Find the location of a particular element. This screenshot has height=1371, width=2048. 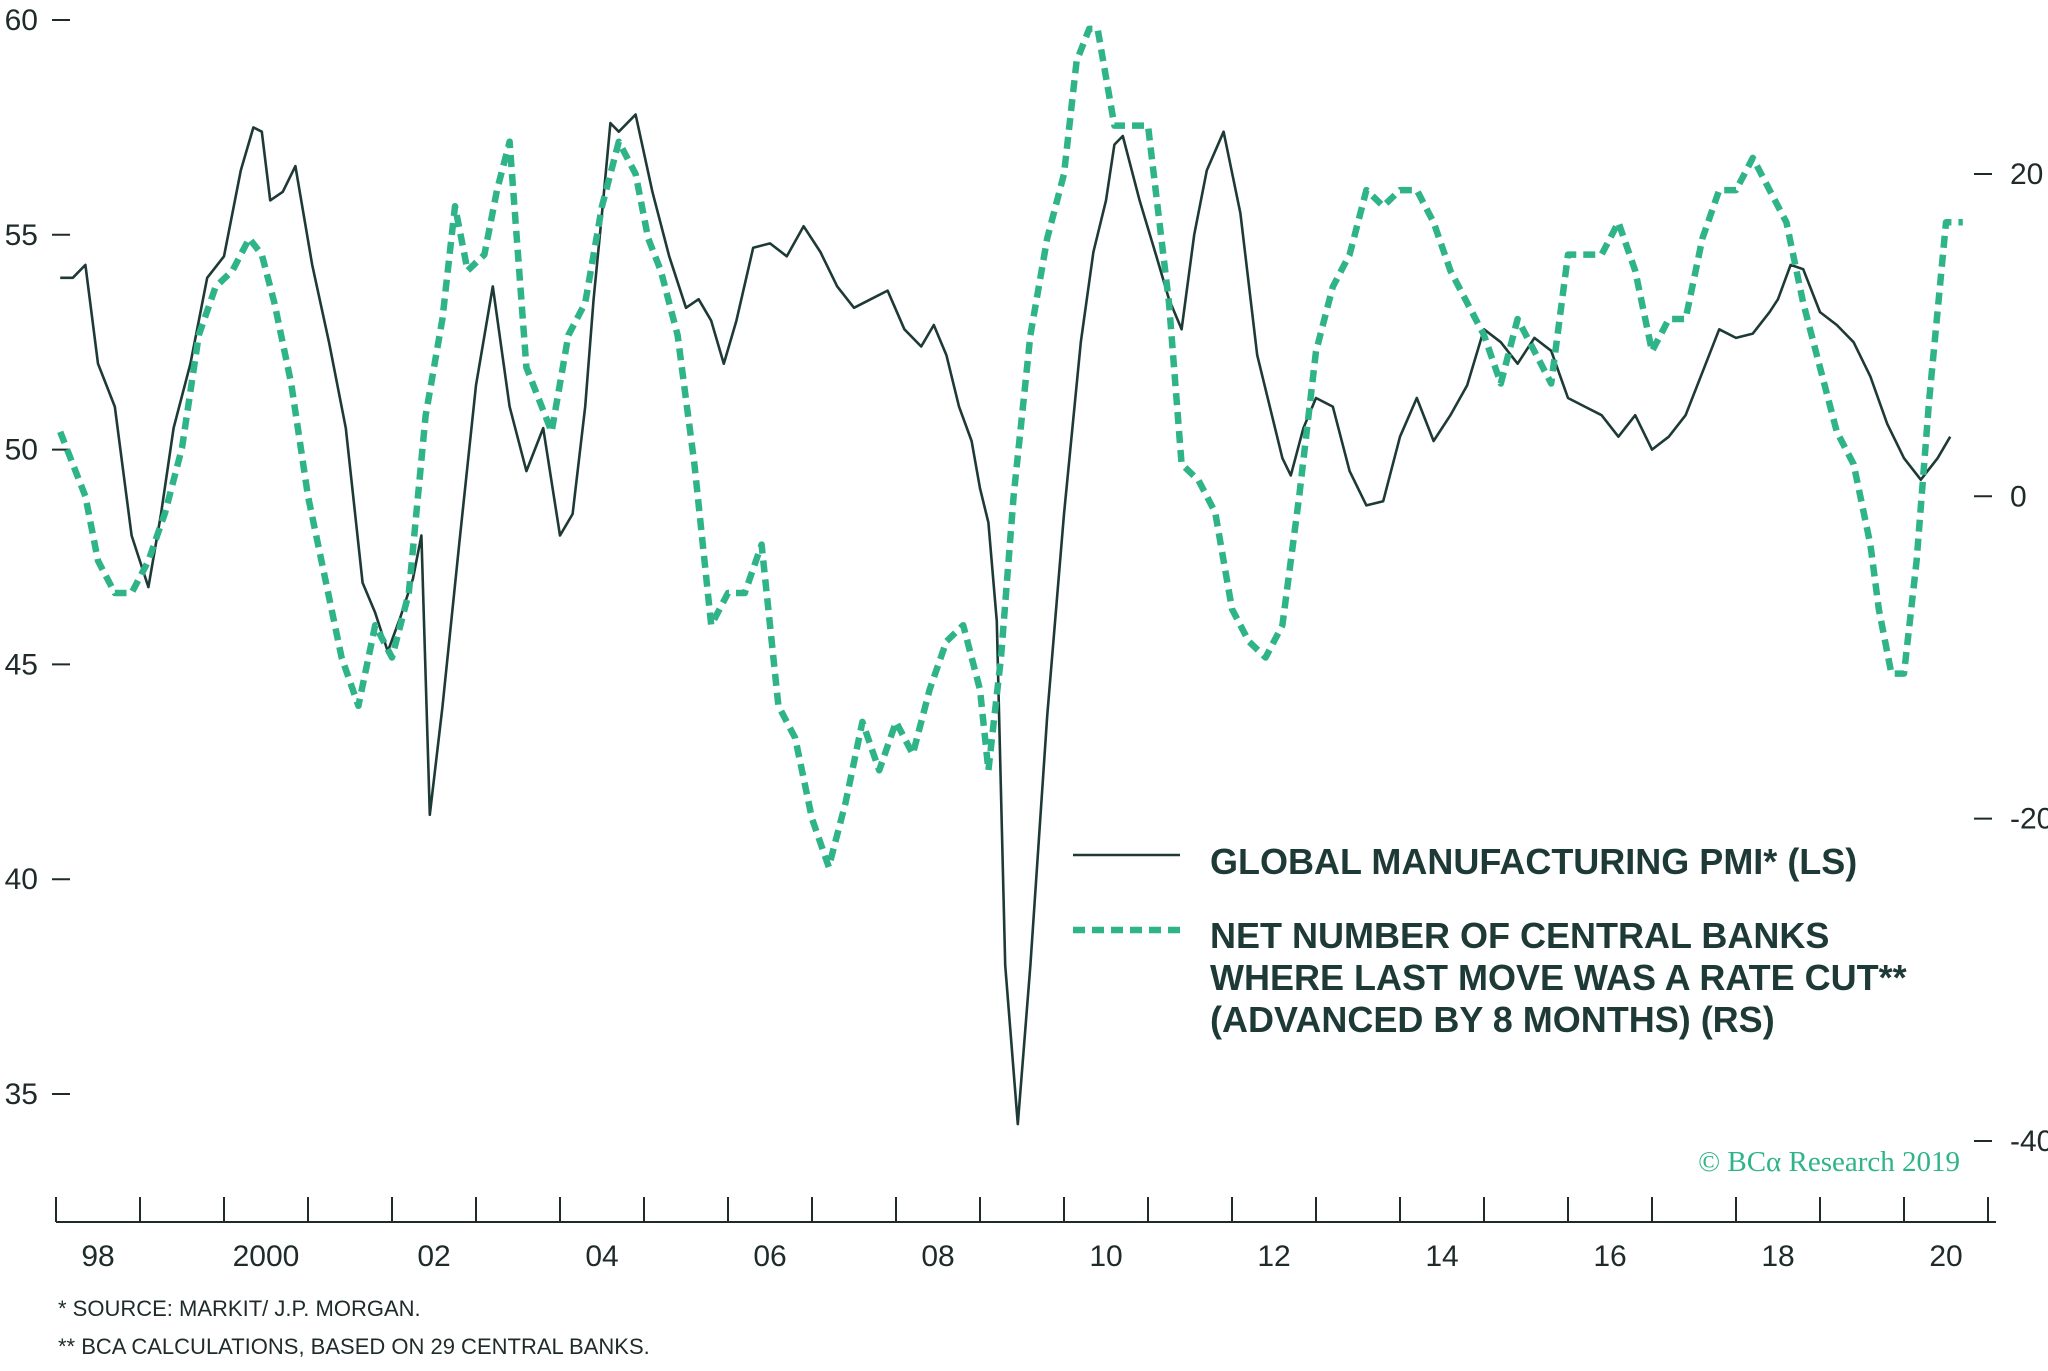

legend-label-pmi: GLOBAL MANUFACTURING PMI* (LS) is located at coordinates (1533, 861).